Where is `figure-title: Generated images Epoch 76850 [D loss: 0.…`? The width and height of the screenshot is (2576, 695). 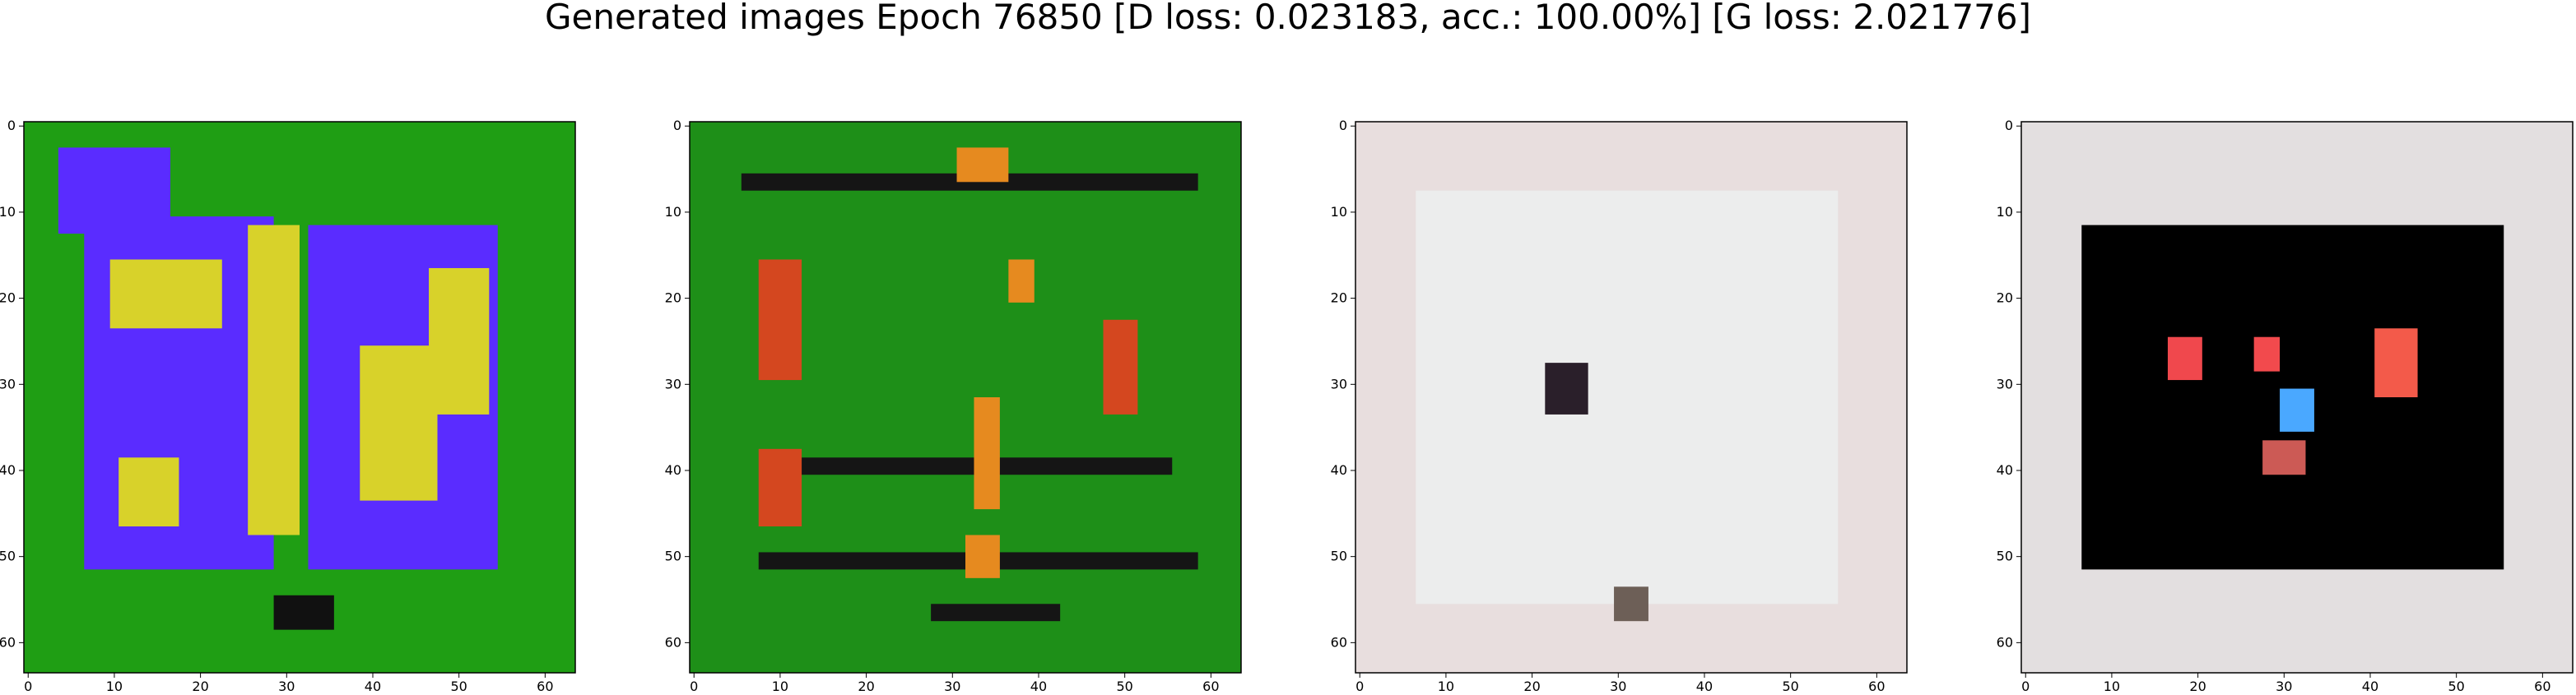
figure-title: Generated images Epoch 76850 [D loss: 0.… is located at coordinates (1288, 18).